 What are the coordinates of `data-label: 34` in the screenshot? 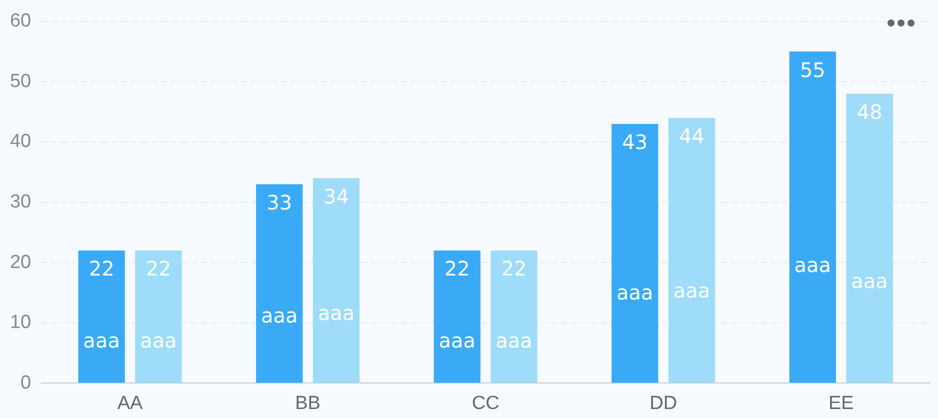 It's located at (336, 196).